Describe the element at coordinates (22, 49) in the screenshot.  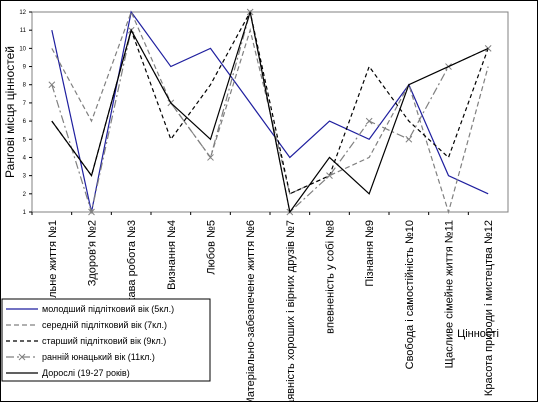
I see `y-tick-label: 10` at that location.